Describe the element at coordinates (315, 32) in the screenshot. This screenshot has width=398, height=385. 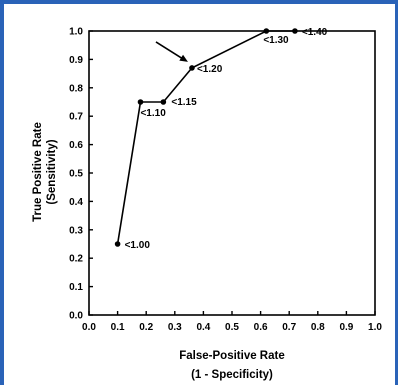
I see `point-label: <1.40` at that location.